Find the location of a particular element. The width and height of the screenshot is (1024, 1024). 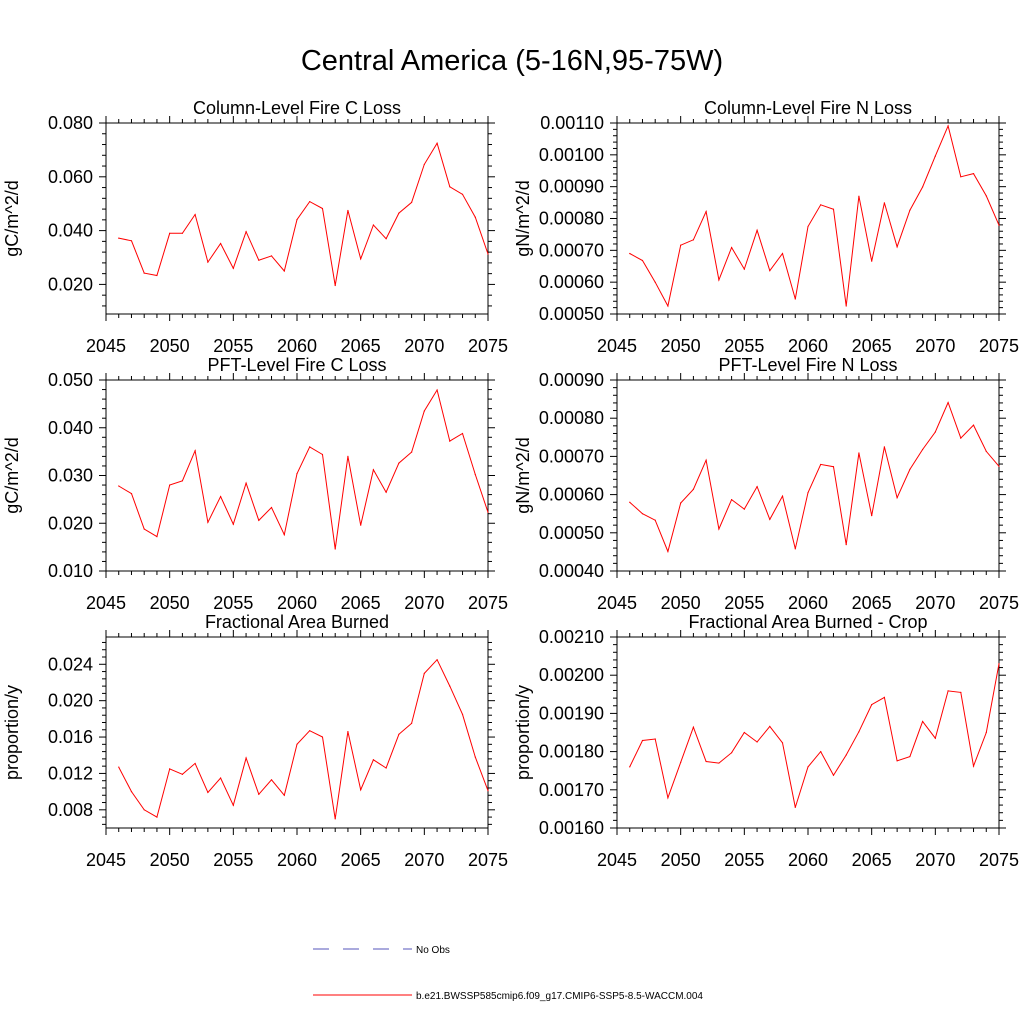

x-tick-label: 2050 is located at coordinates (681, 603).